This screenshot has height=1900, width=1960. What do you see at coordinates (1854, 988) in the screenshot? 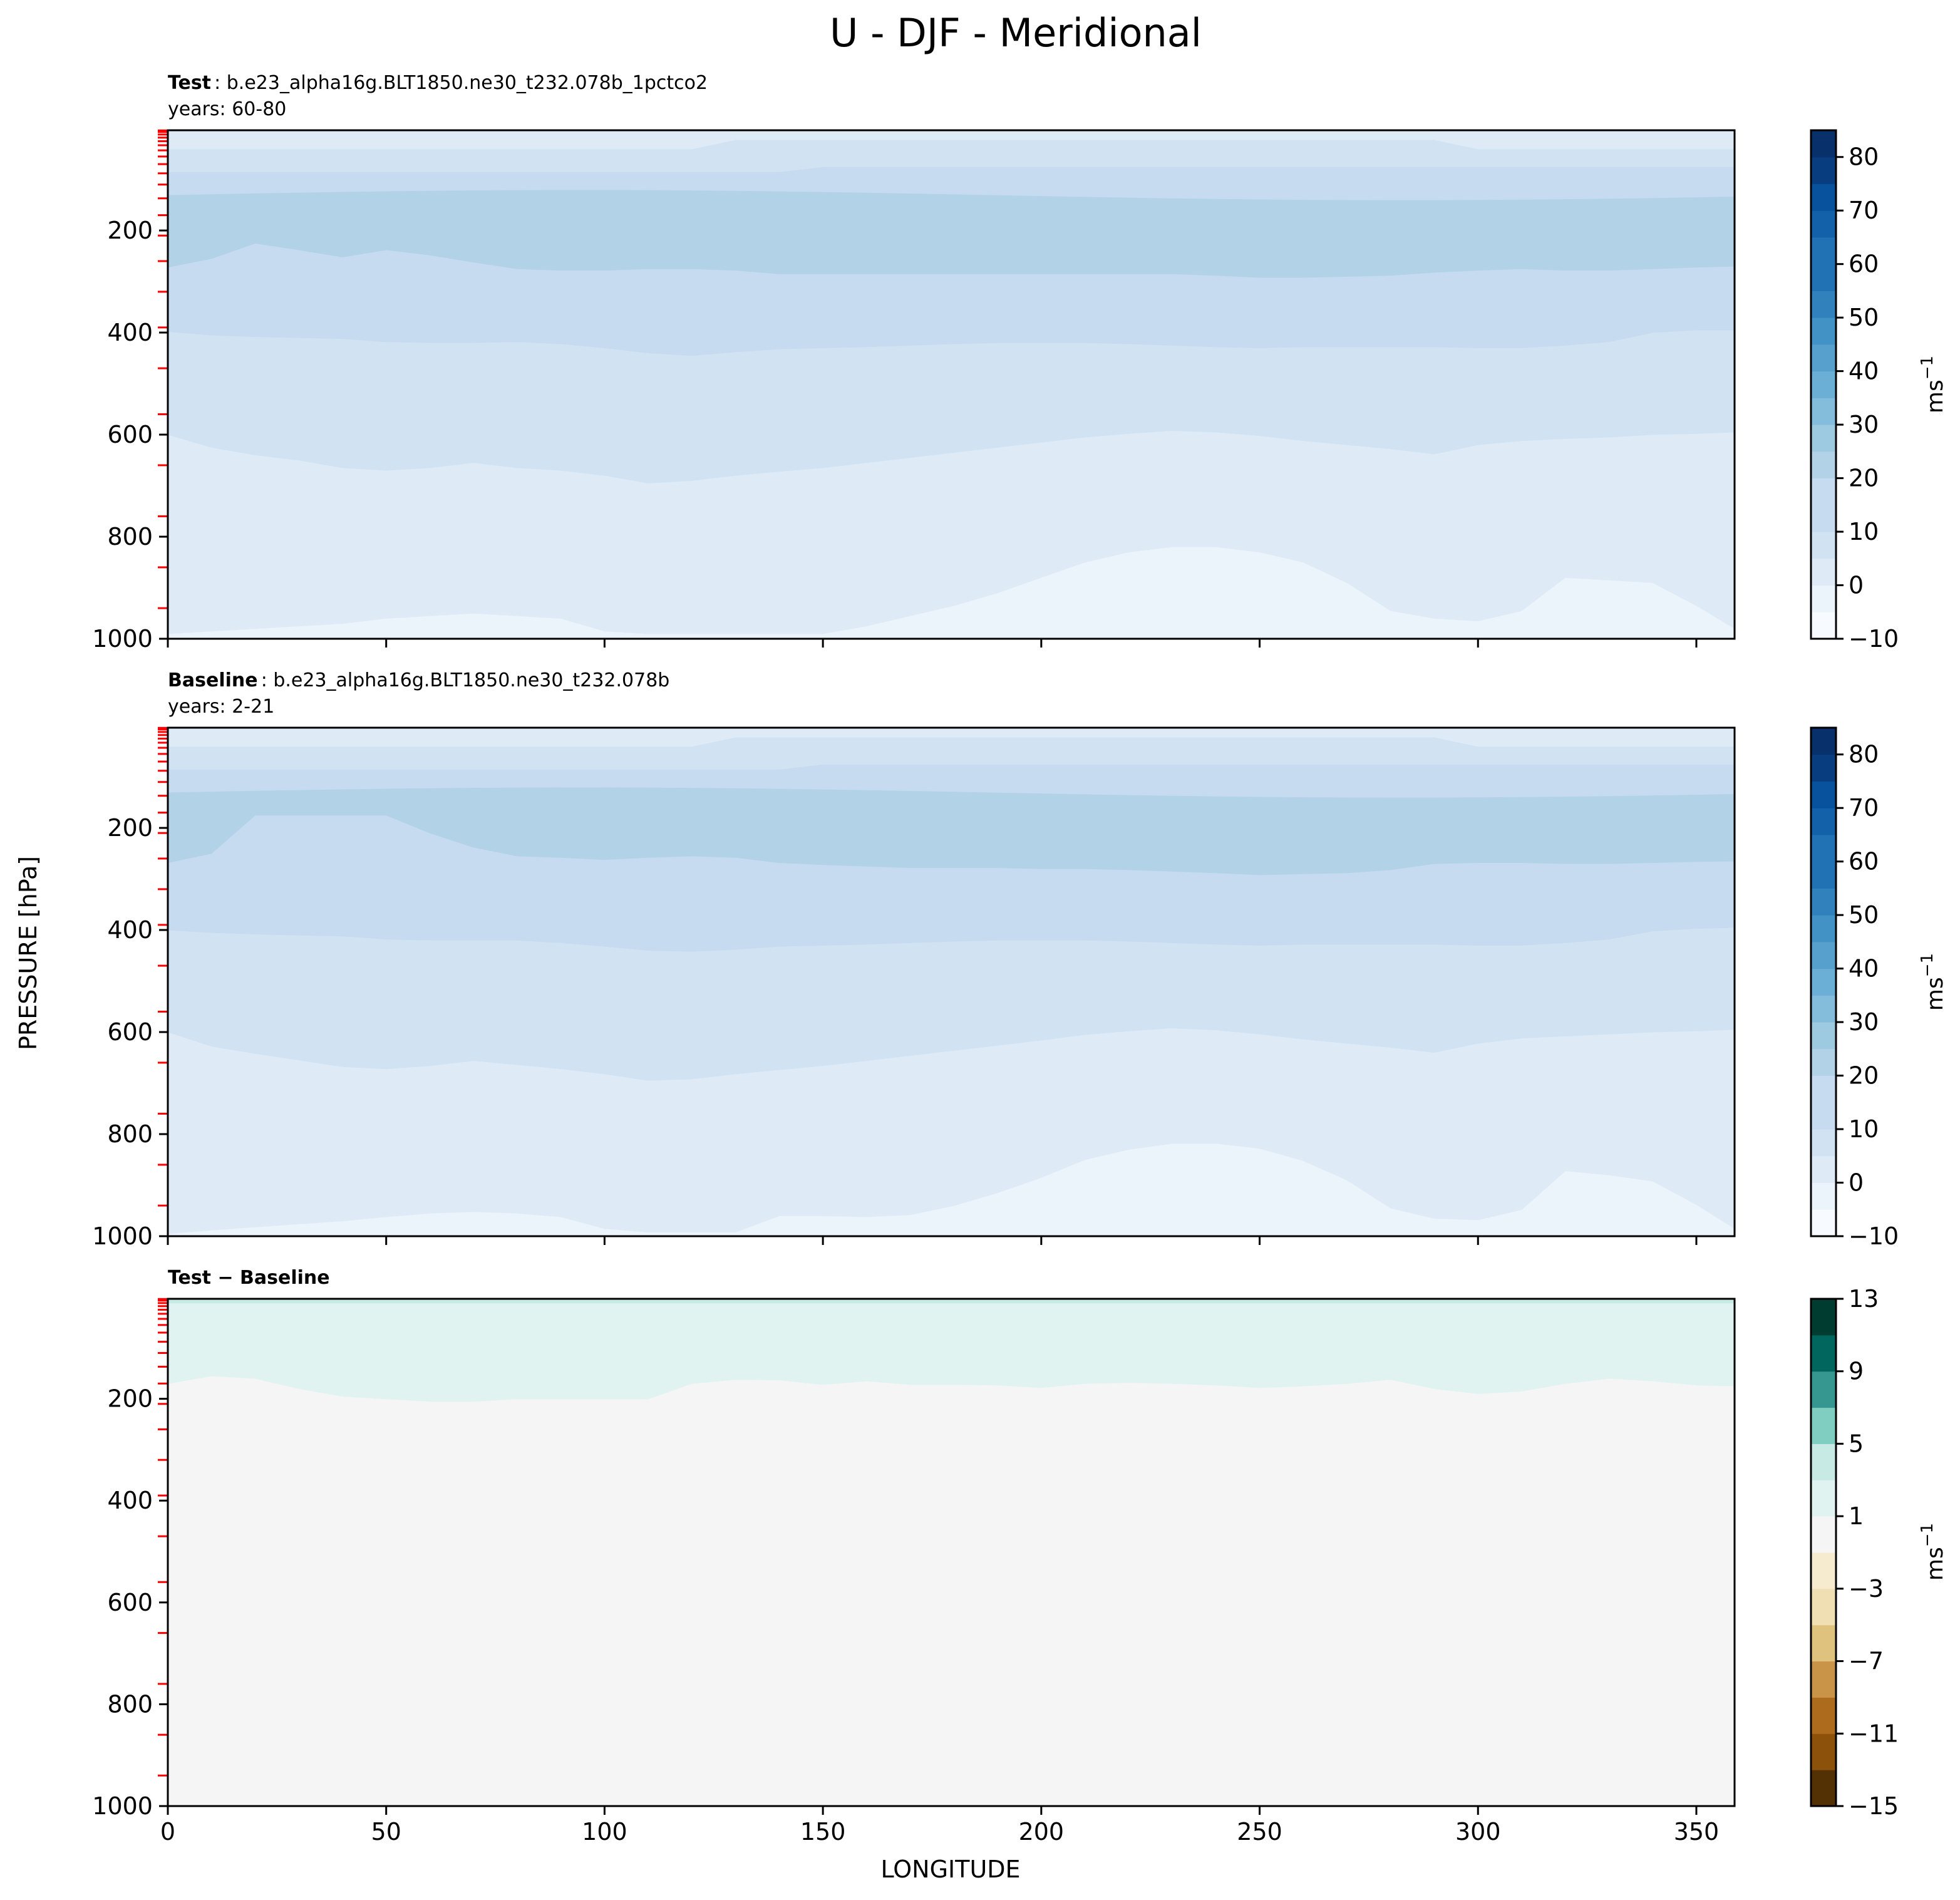
I see `panel-baseline-colorbar: −10 0 10 20 30 40 50 60 70 80` at bounding box center [1854, 988].